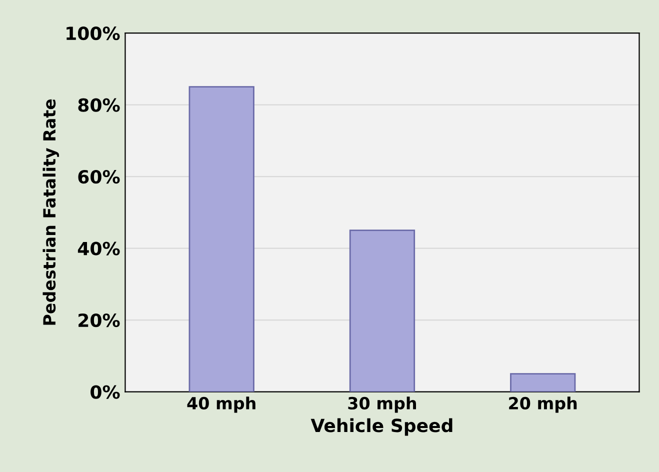  Describe the element at coordinates (543, 404) in the screenshot. I see `x-tick-label: 20 mph` at that location.